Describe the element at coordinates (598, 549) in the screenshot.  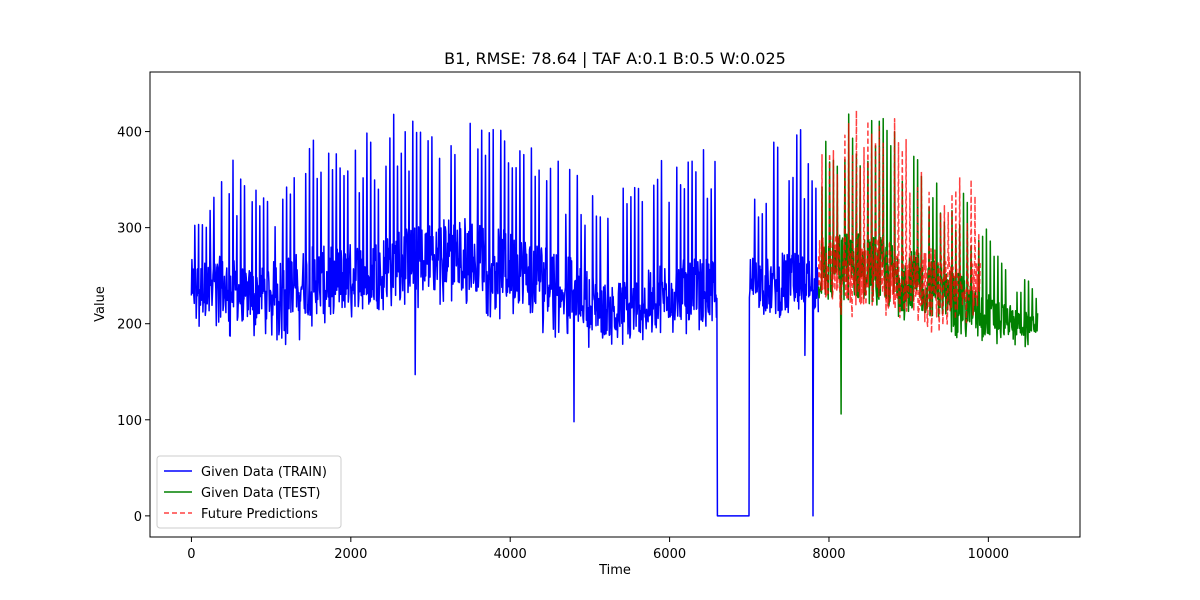
I see `x-axis: 0 2000 4000 6000 8000 10000` at that location.